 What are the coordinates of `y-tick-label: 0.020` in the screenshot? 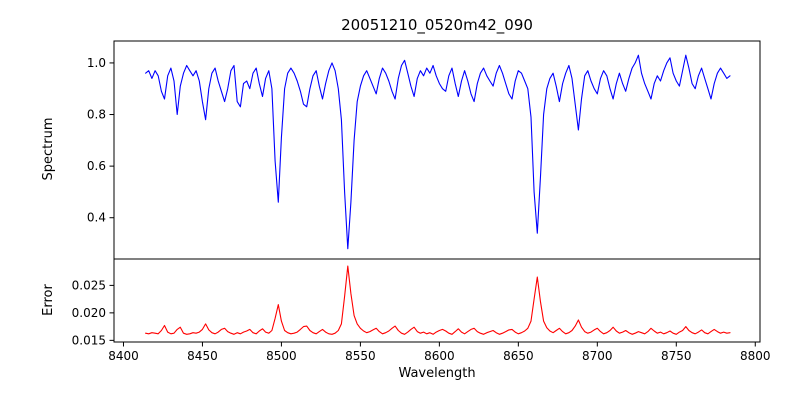 It's located at (89, 313).